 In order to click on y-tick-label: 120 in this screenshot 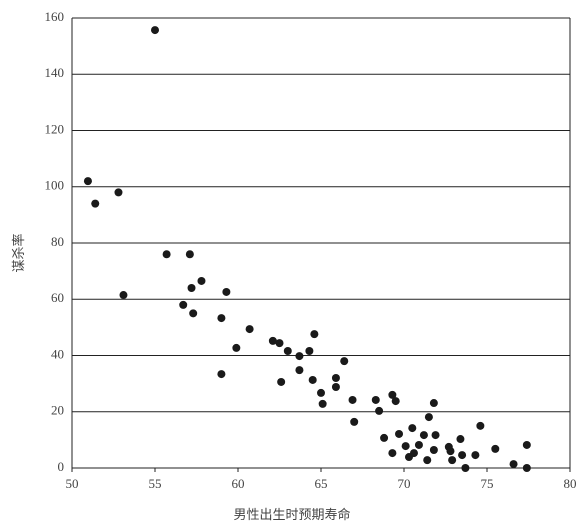, I will do `click(55, 128)`.